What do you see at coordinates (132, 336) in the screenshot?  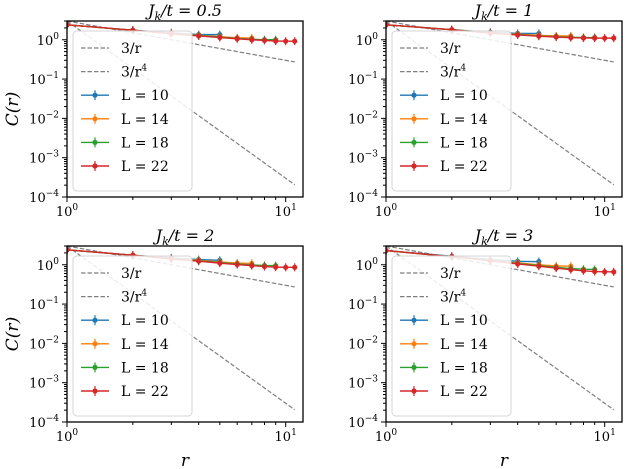 I see `legend: 3/r 3/r4 L = 10 L = 14 L = 18 L = 22` at bounding box center [132, 336].